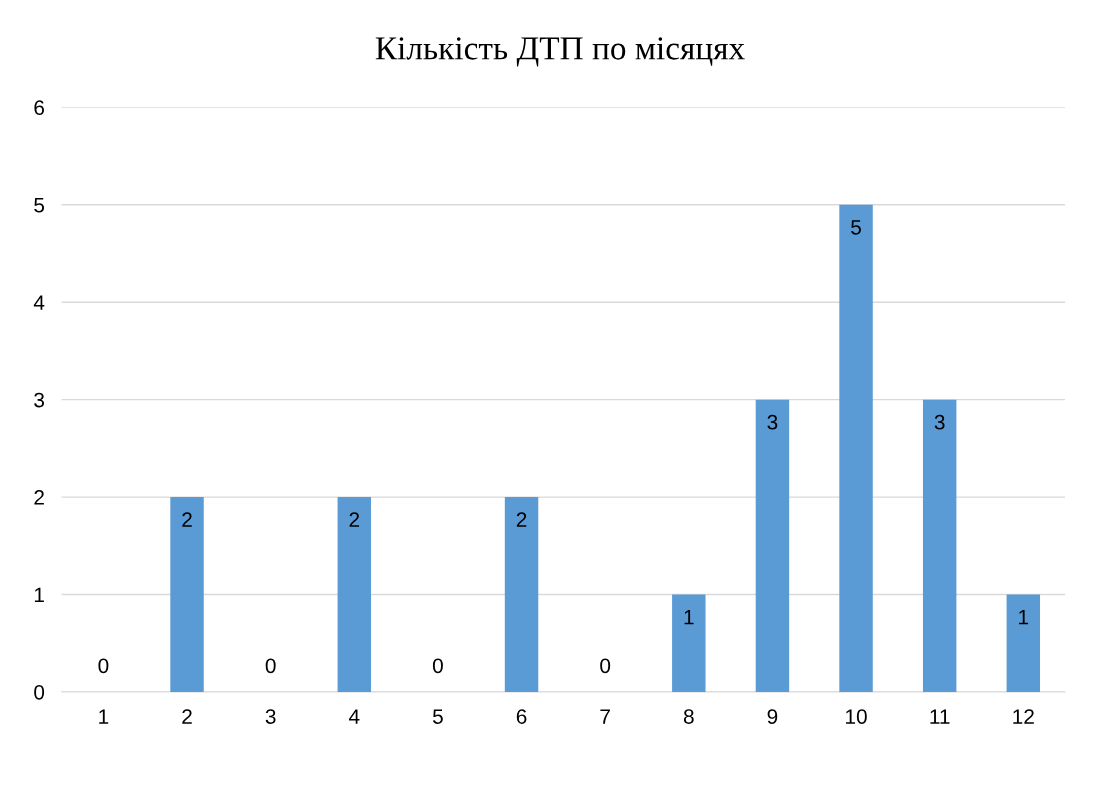 This screenshot has width=1120, height=789. I want to click on x-tick-label: 5, so click(437, 716).